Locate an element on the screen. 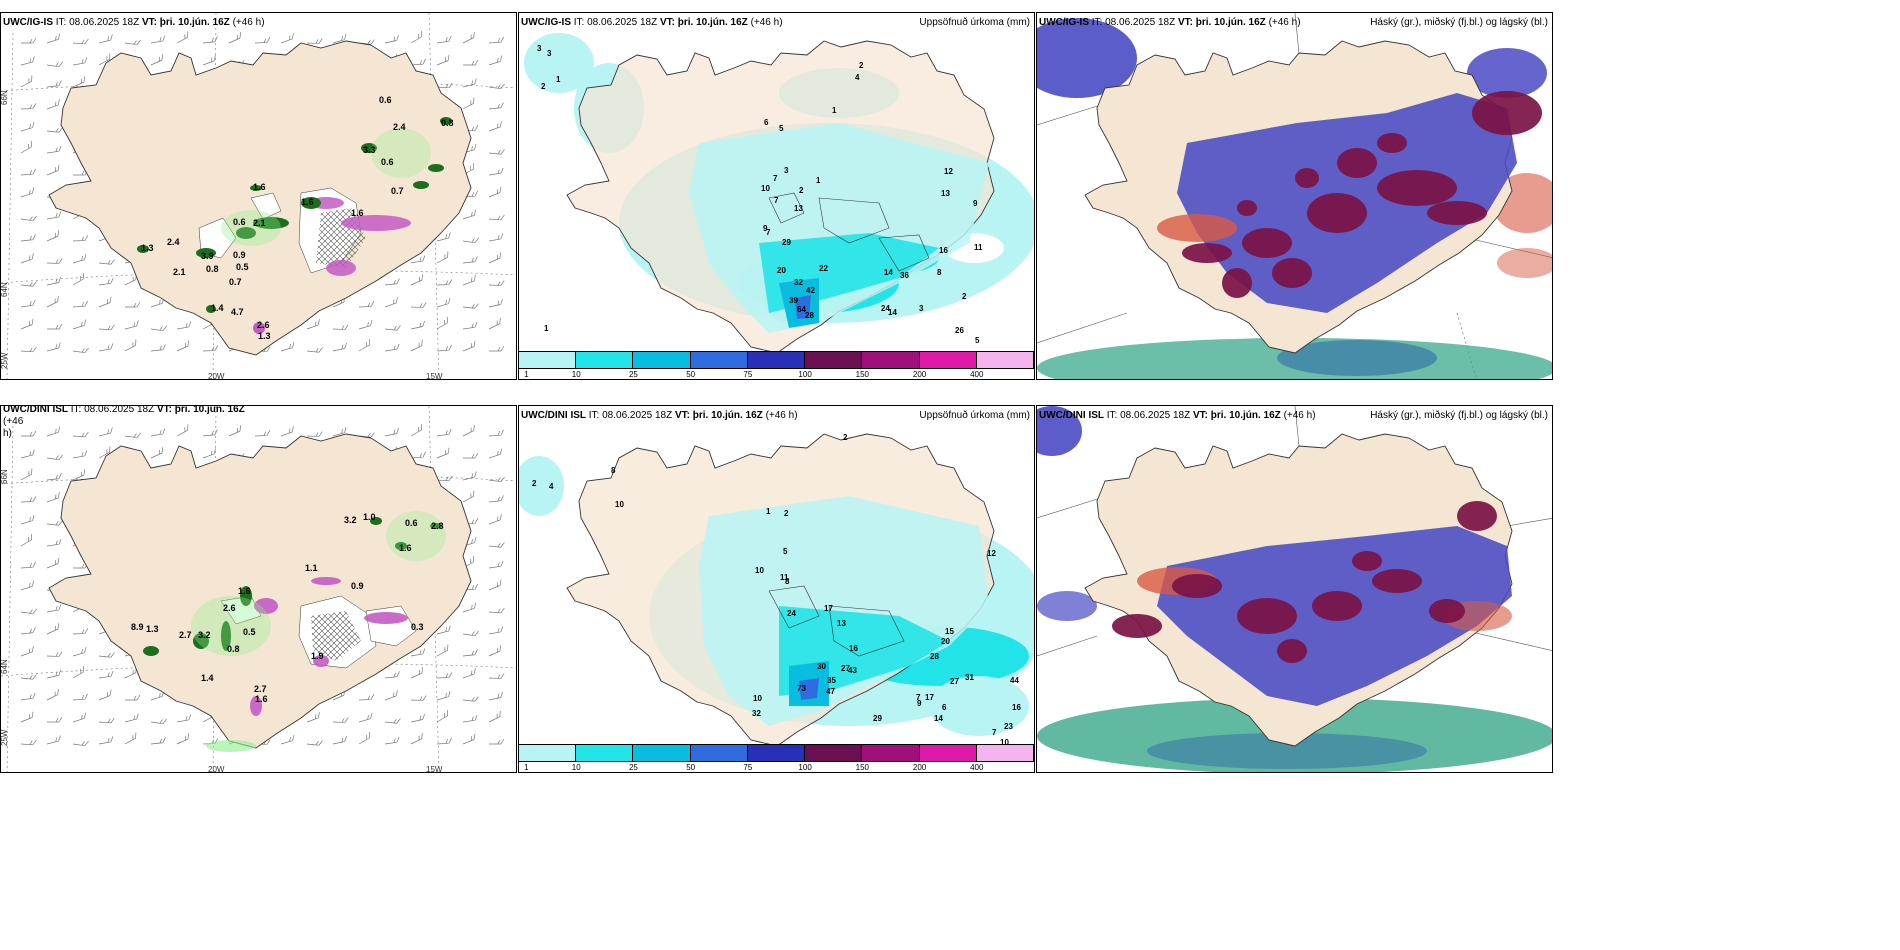 Image resolution: width=1900 pixels, height=950 pixels. value-label: 3.3 is located at coordinates (369, 150).